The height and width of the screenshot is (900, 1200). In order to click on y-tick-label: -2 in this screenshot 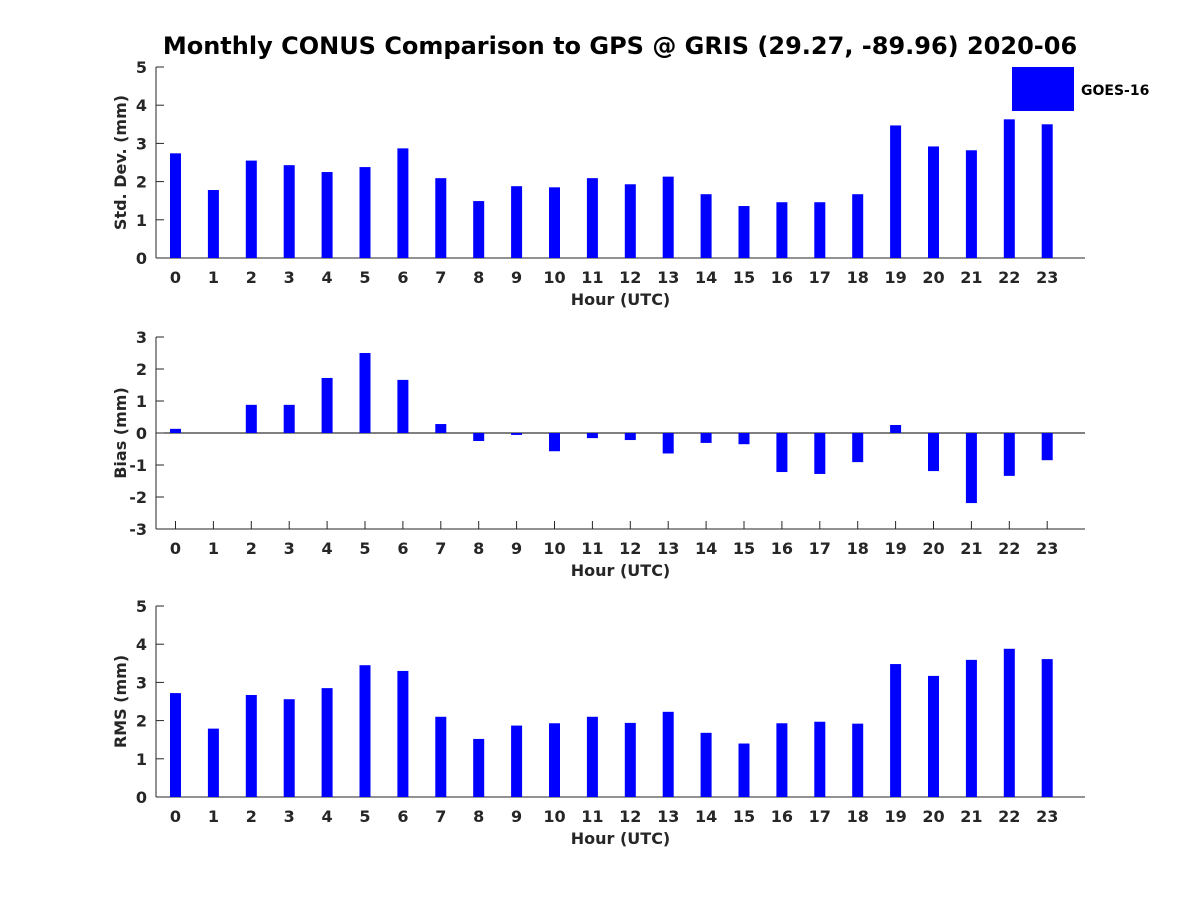, I will do `click(138, 497)`.